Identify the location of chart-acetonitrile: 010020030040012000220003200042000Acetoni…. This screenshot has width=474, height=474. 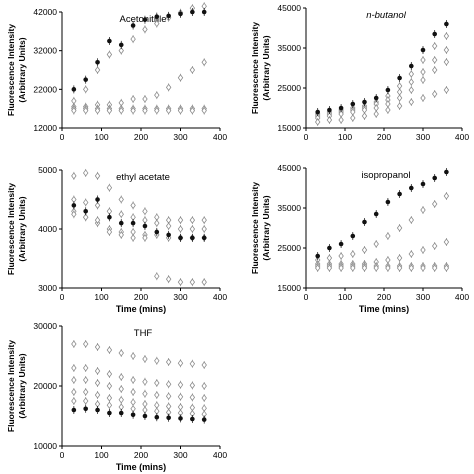
(116, 72).